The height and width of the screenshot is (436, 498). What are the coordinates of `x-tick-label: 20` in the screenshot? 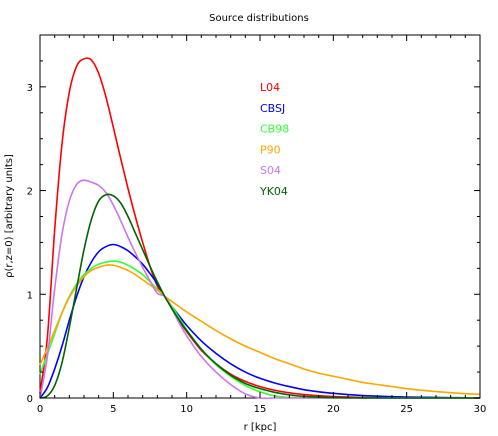 It's located at (333, 409).